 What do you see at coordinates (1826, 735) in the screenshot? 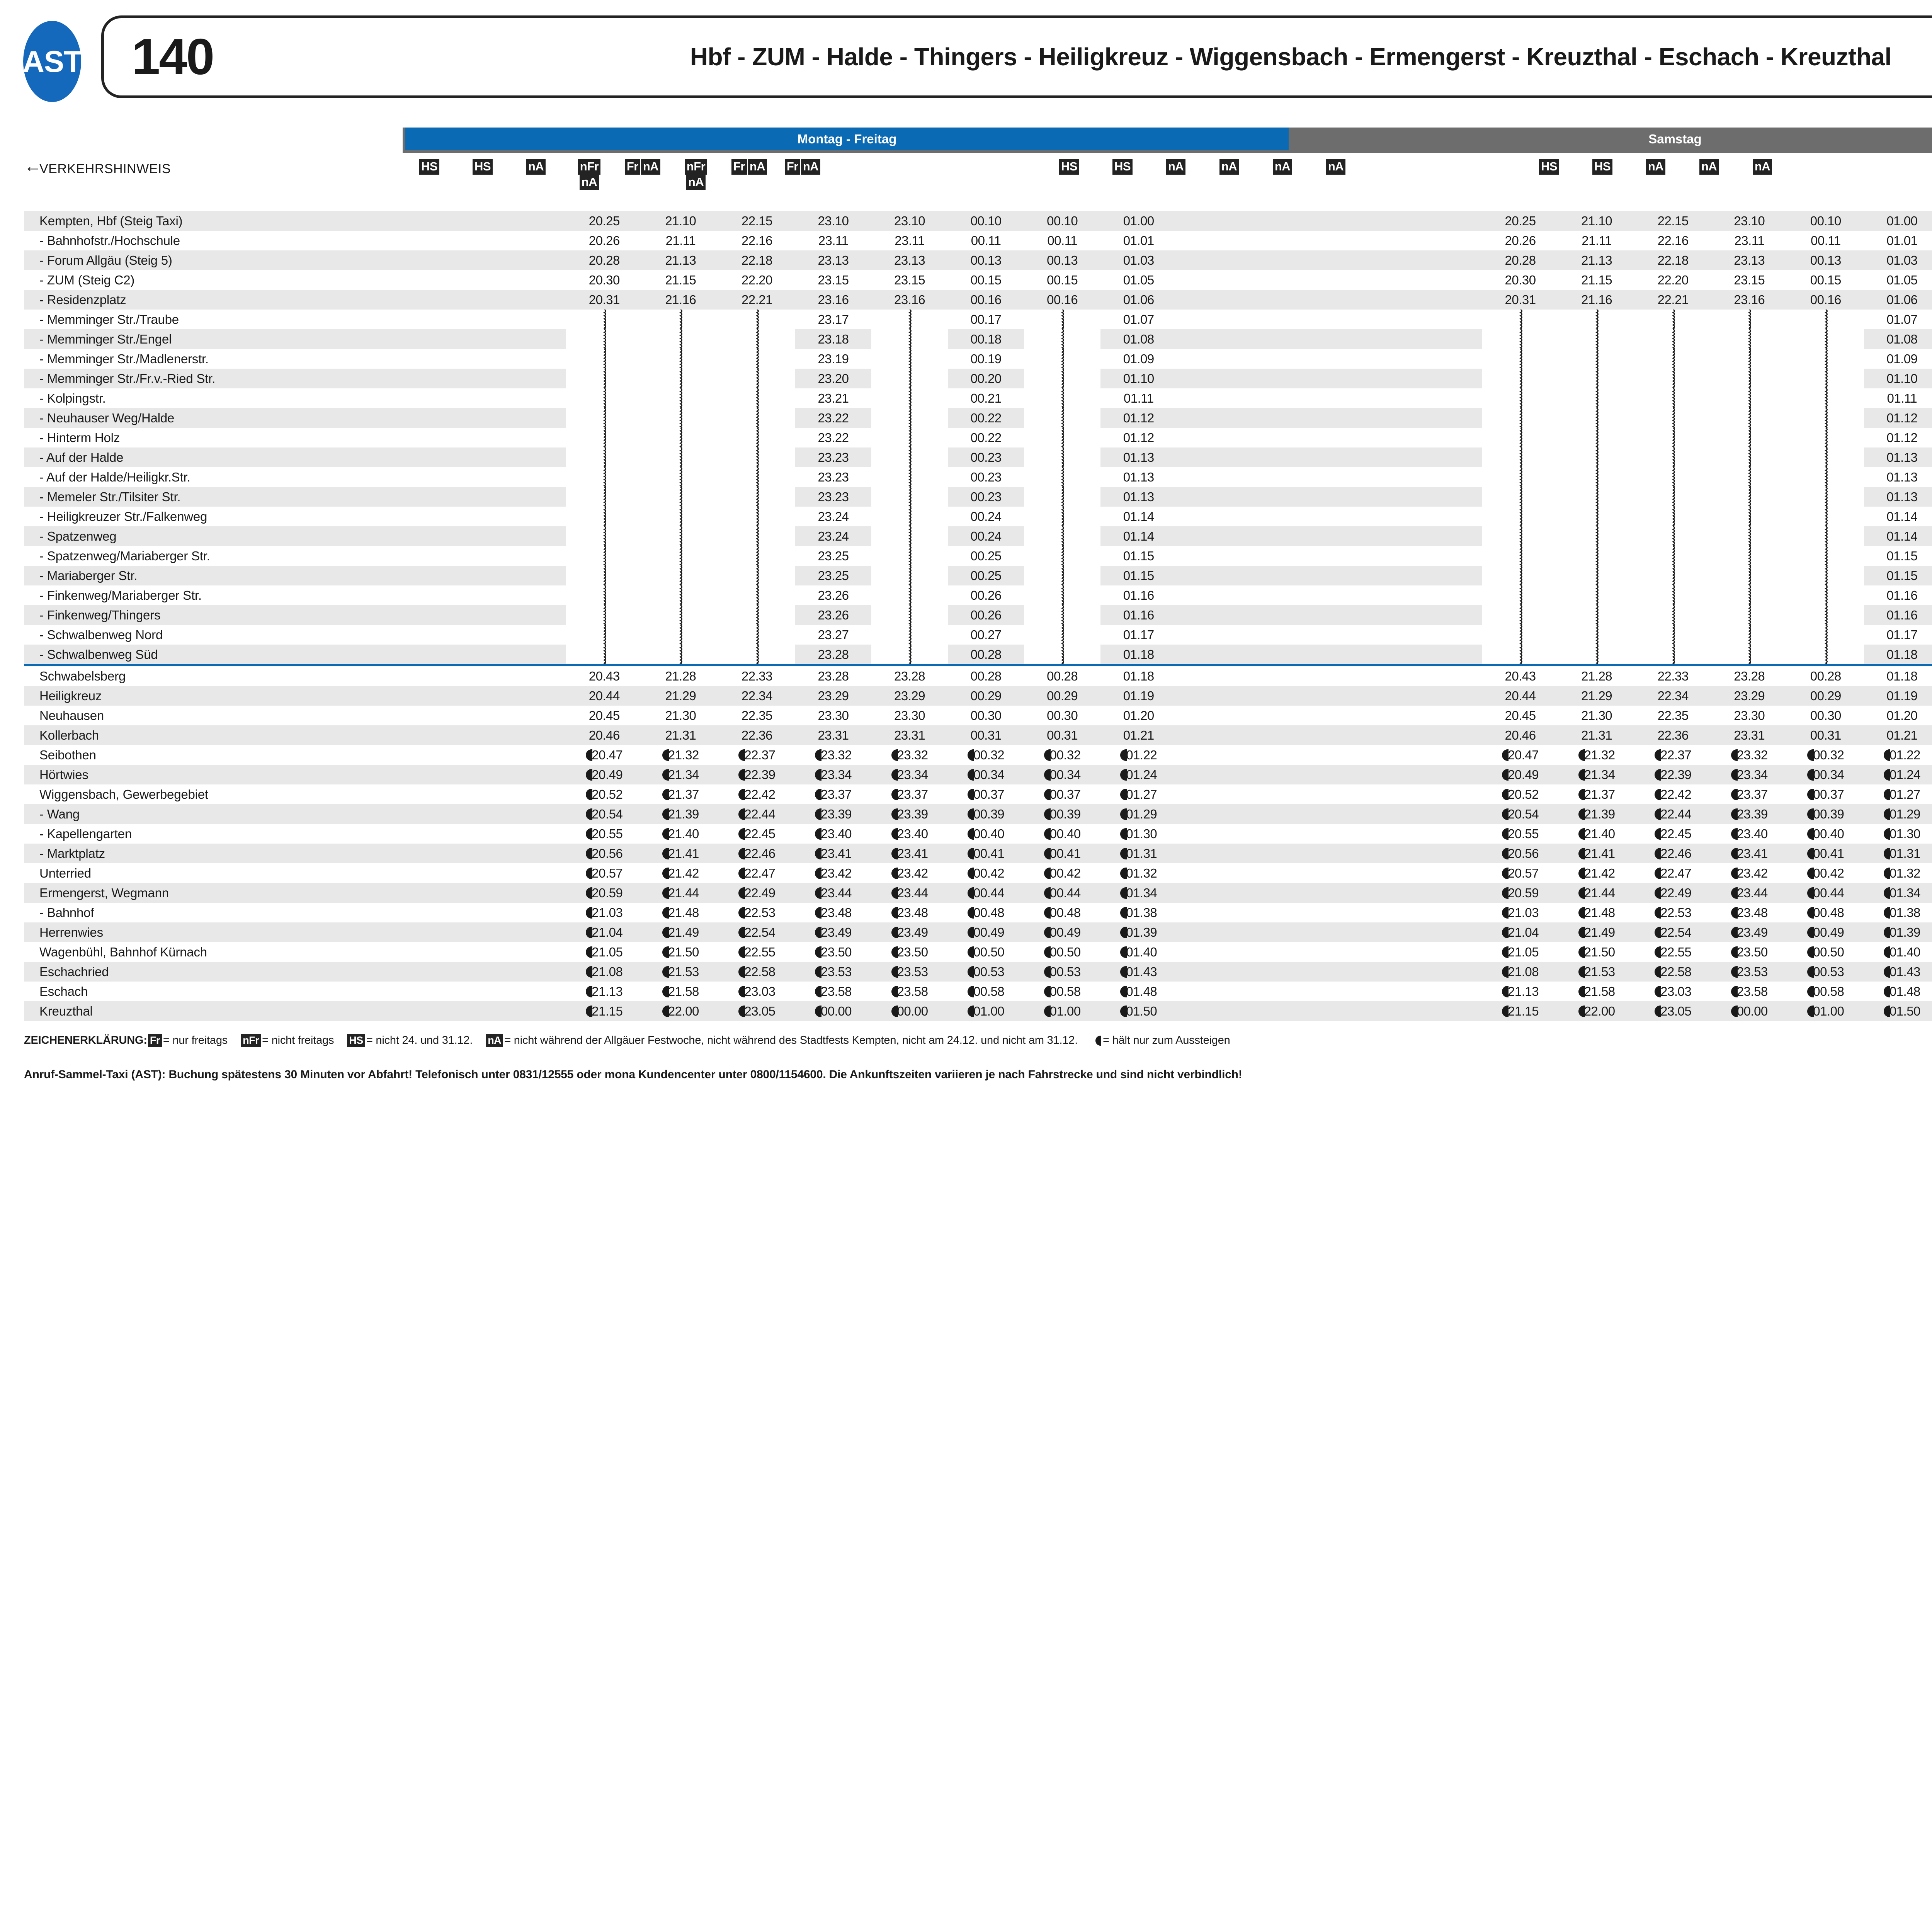
I see `time-cell: 00.31` at bounding box center [1826, 735].